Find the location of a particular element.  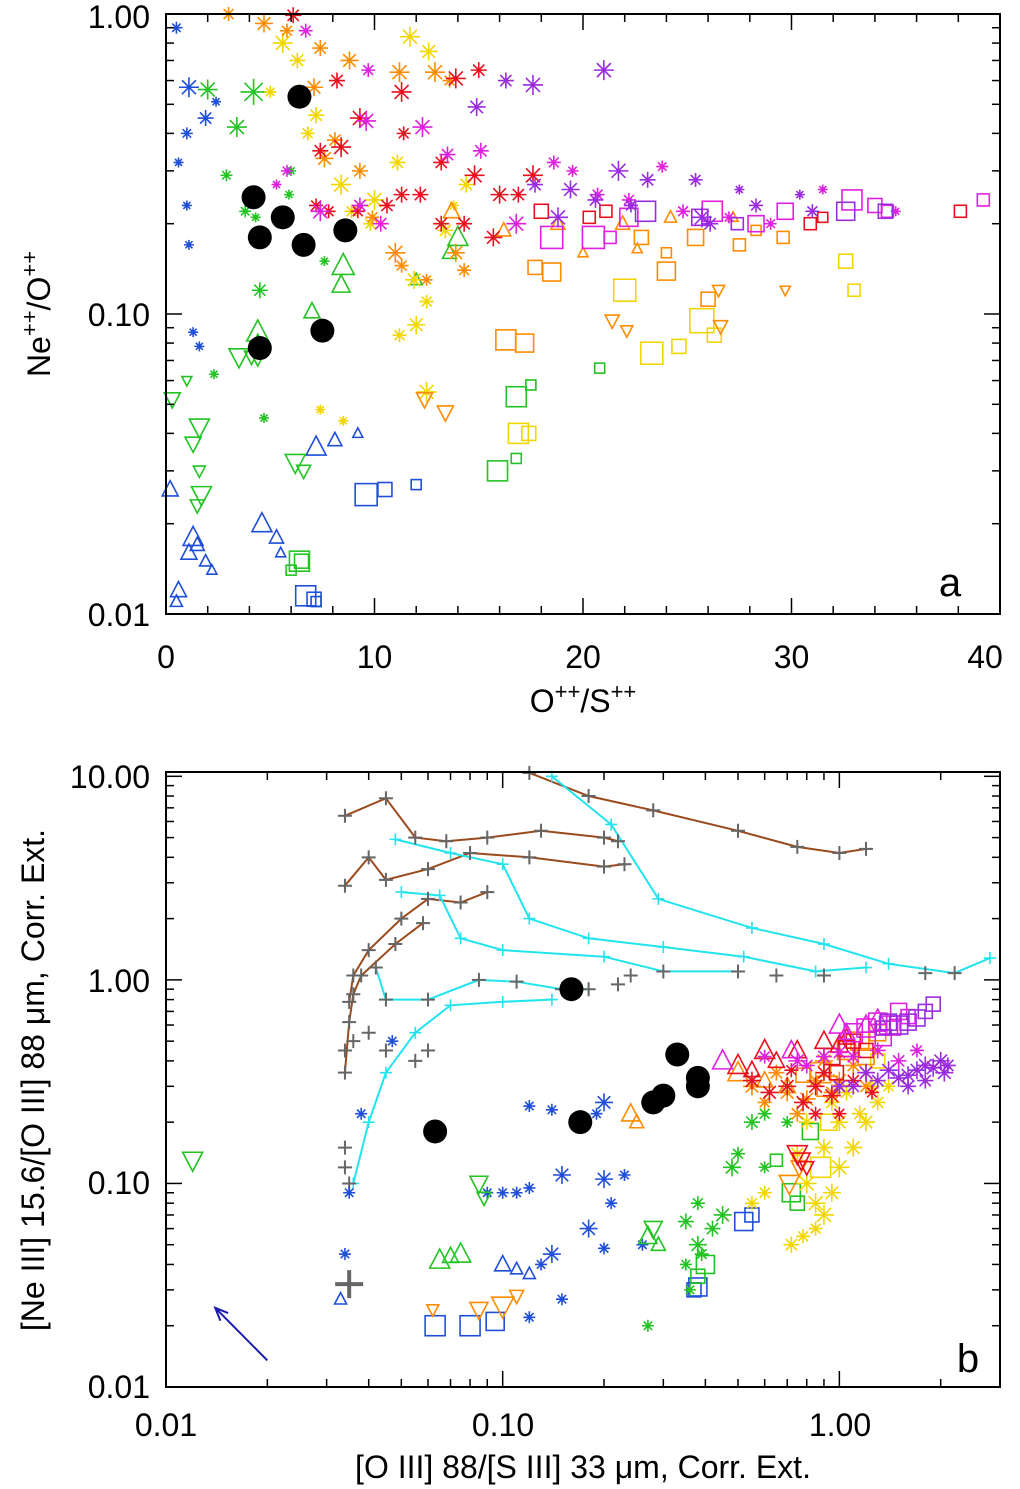

panel-b-y-axis-title: [Ne III] 15.6/[O III] 88 μm, Corr. Ext. is located at coordinates (33, 1080).